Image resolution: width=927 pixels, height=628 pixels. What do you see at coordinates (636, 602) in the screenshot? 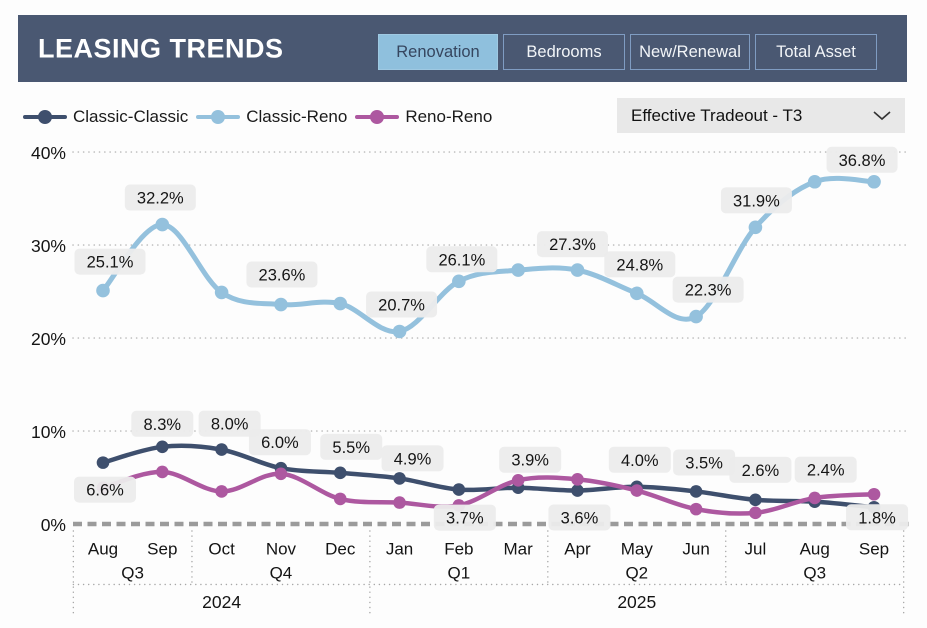
I see `year-label: 2025` at bounding box center [636, 602].